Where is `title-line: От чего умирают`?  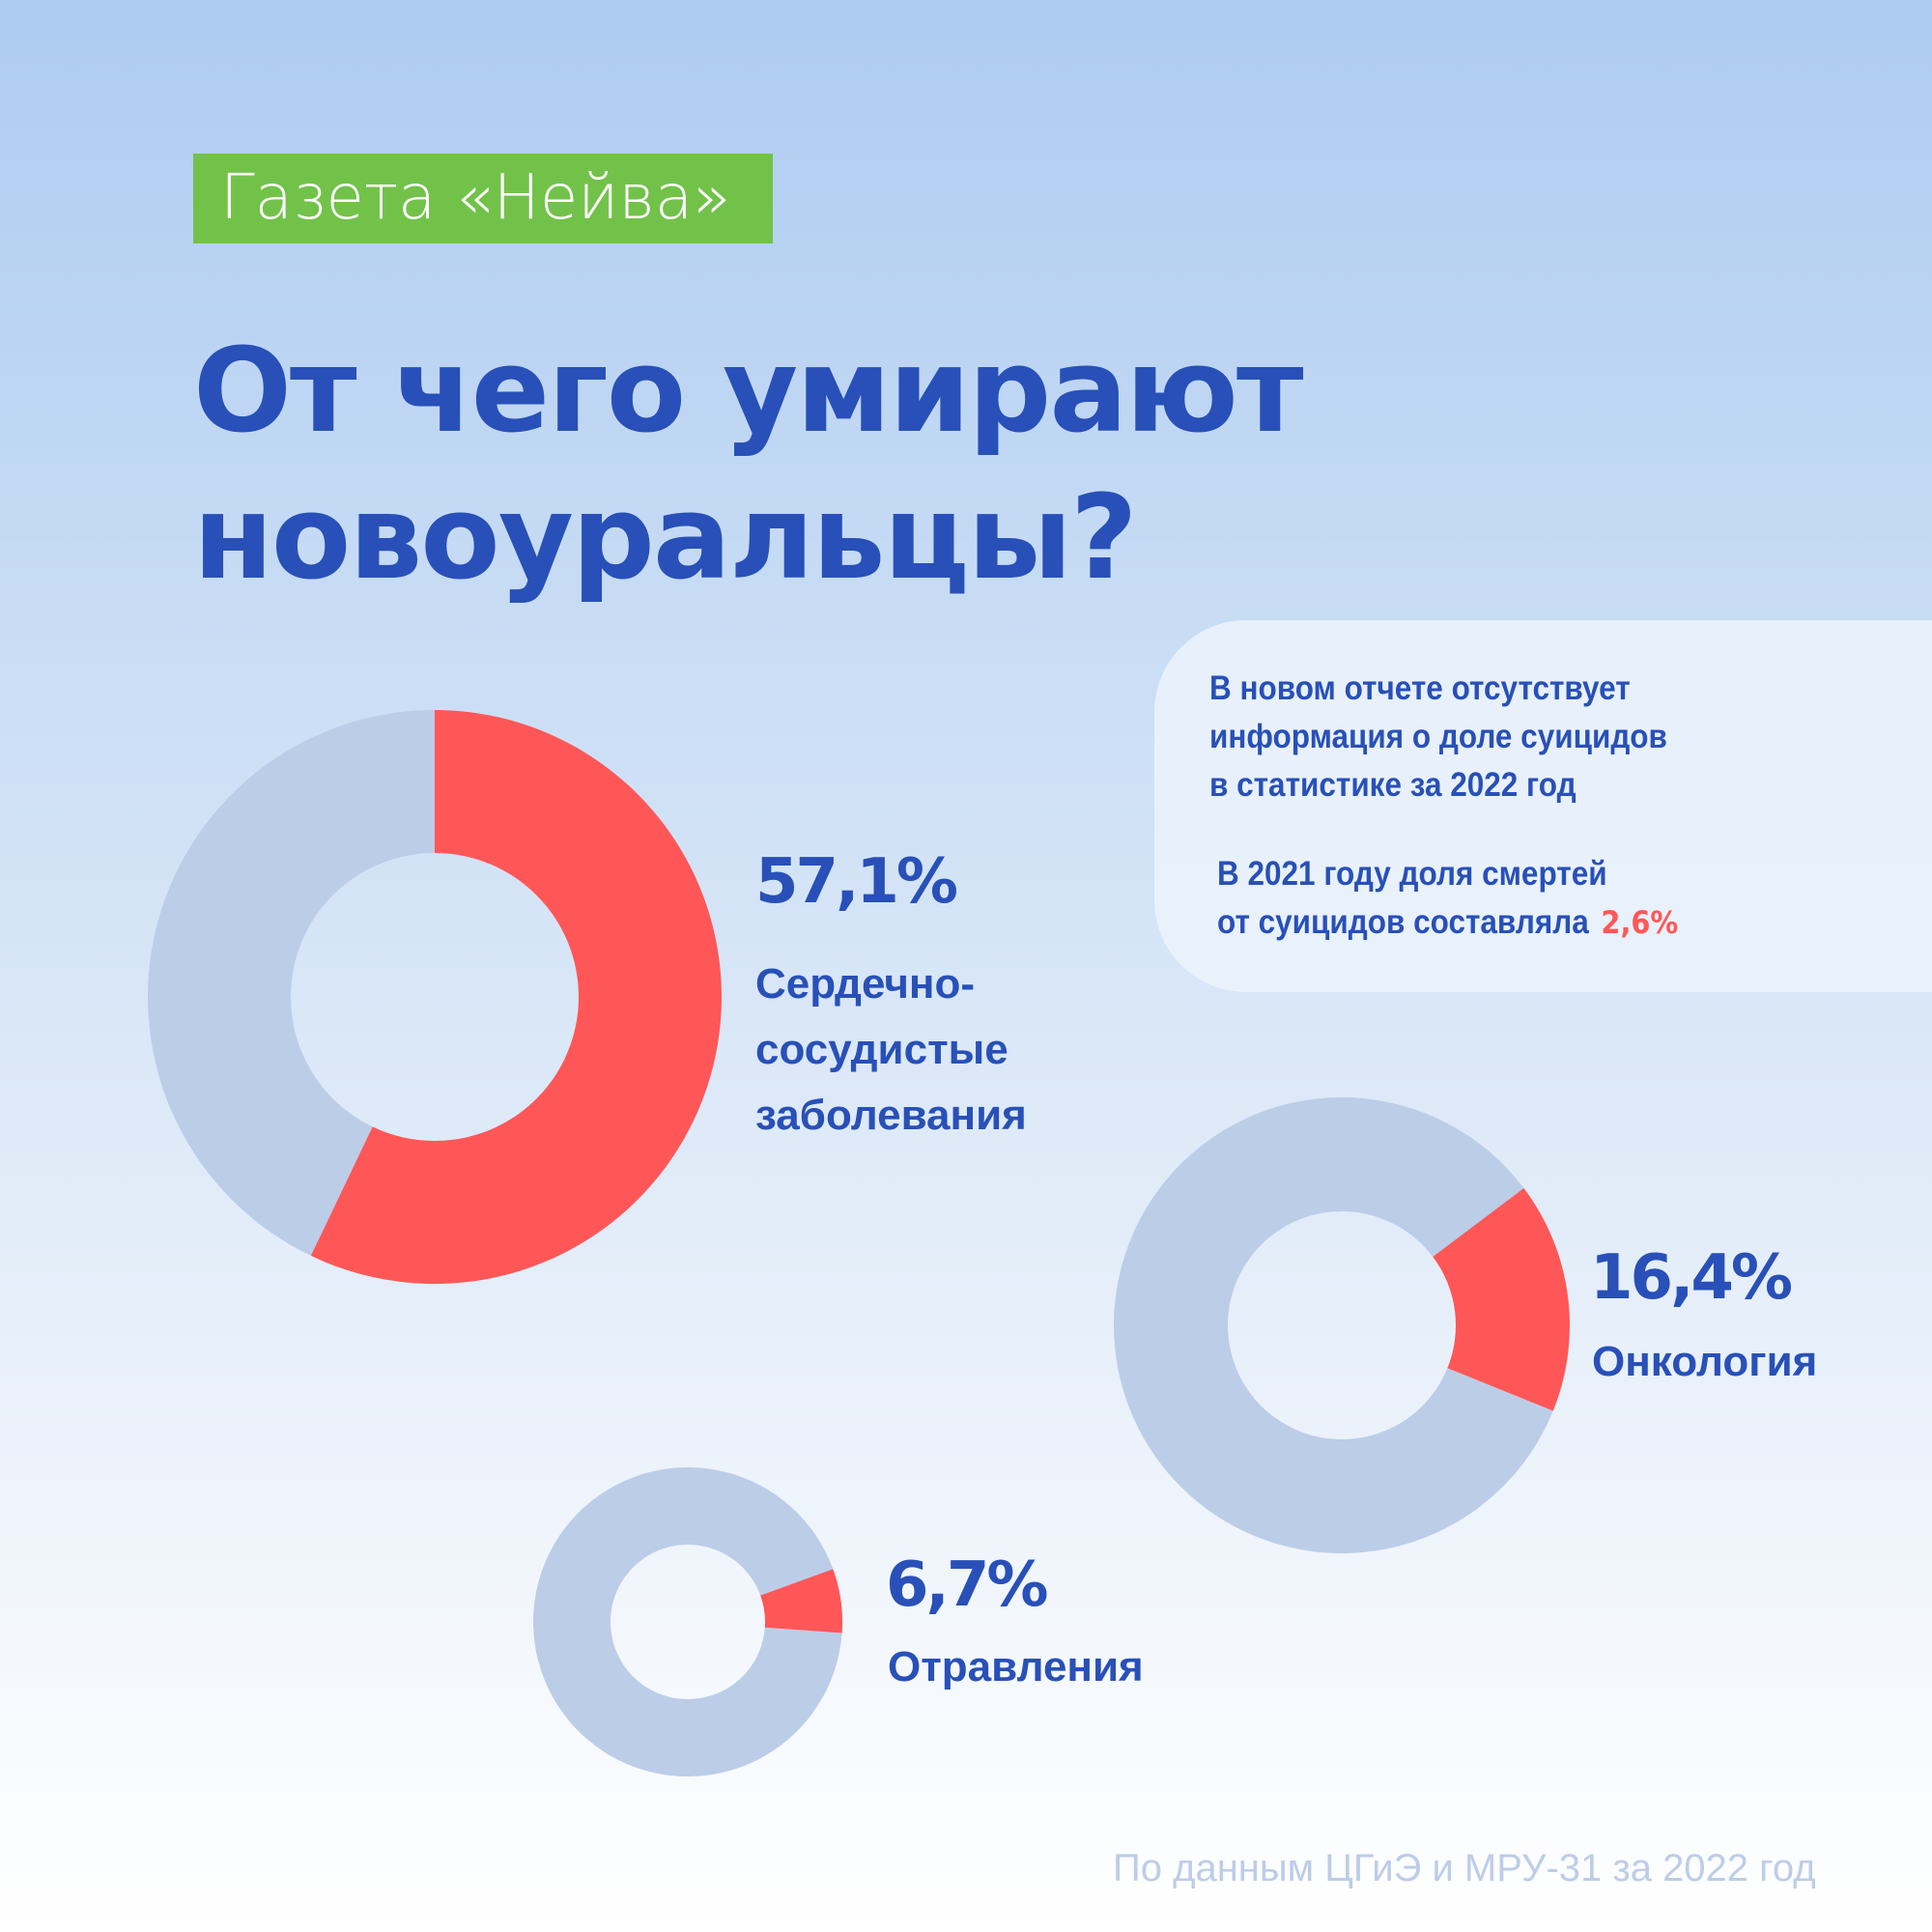
title-line: От чего умирают is located at coordinates (748, 392).